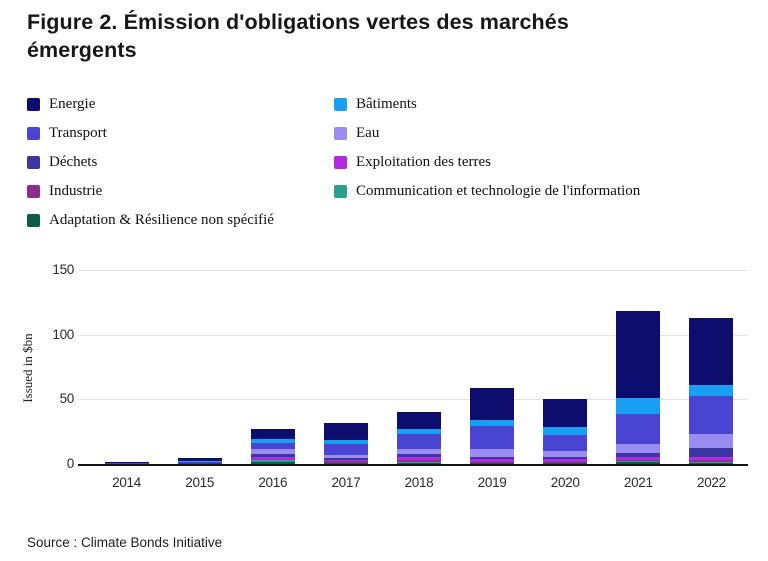 Image resolution: width=768 pixels, height=561 pixels. I want to click on stacked-bar-2021, so click(638, 387).